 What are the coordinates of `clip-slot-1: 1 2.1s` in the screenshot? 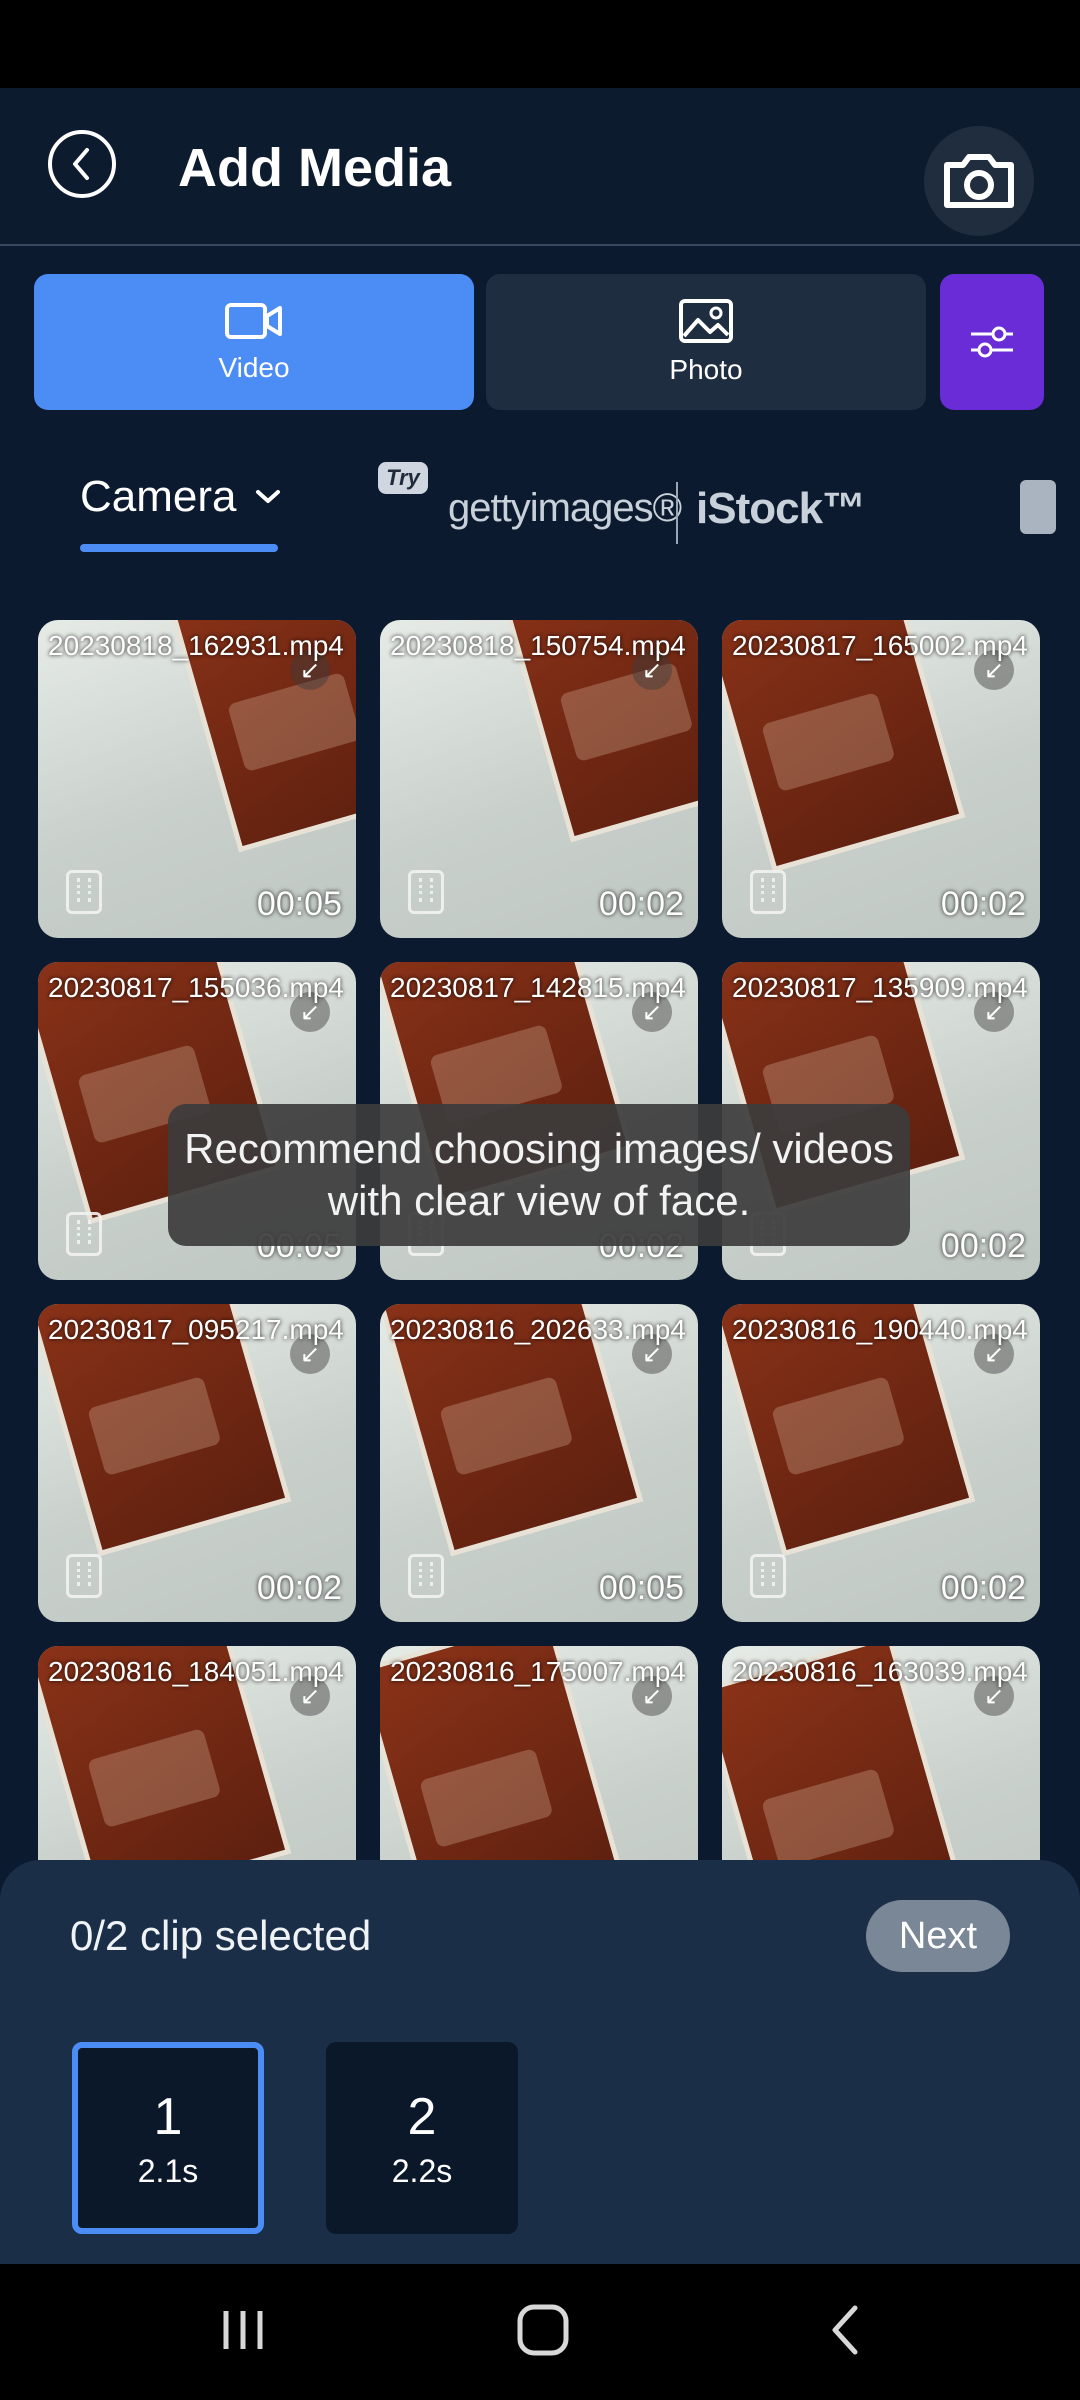 It's located at (168, 2138).